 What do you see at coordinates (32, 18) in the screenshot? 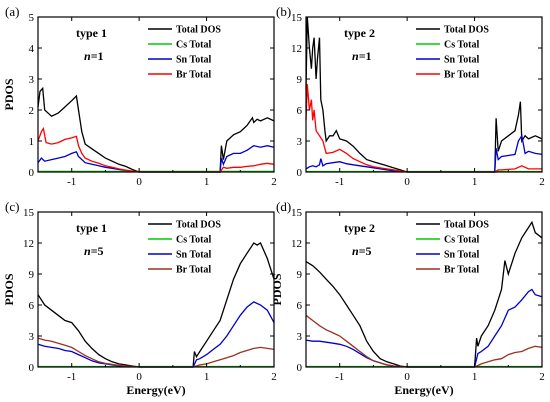
I see `y-tick-label: 5` at bounding box center [32, 18].